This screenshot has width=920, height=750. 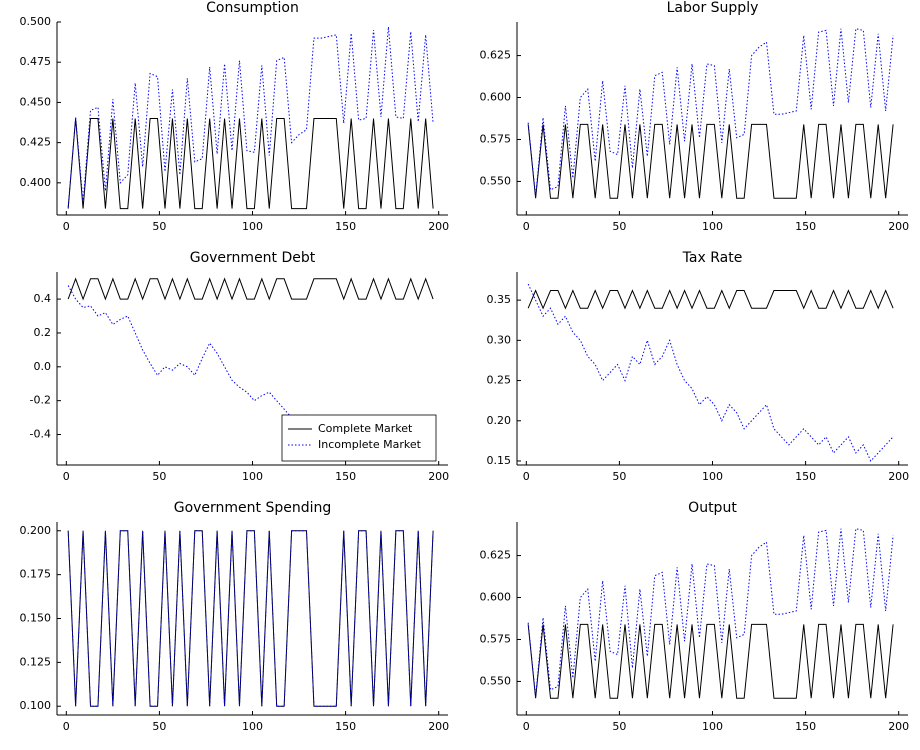 I want to click on legend-box, so click(x=359, y=438).